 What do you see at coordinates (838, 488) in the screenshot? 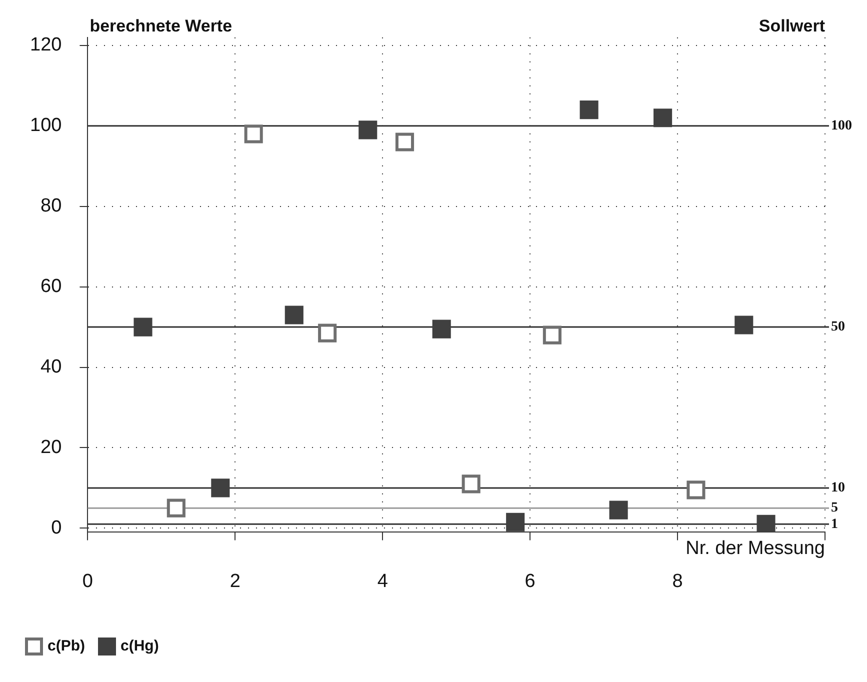
I see `ref-line-label: 10` at bounding box center [838, 488].